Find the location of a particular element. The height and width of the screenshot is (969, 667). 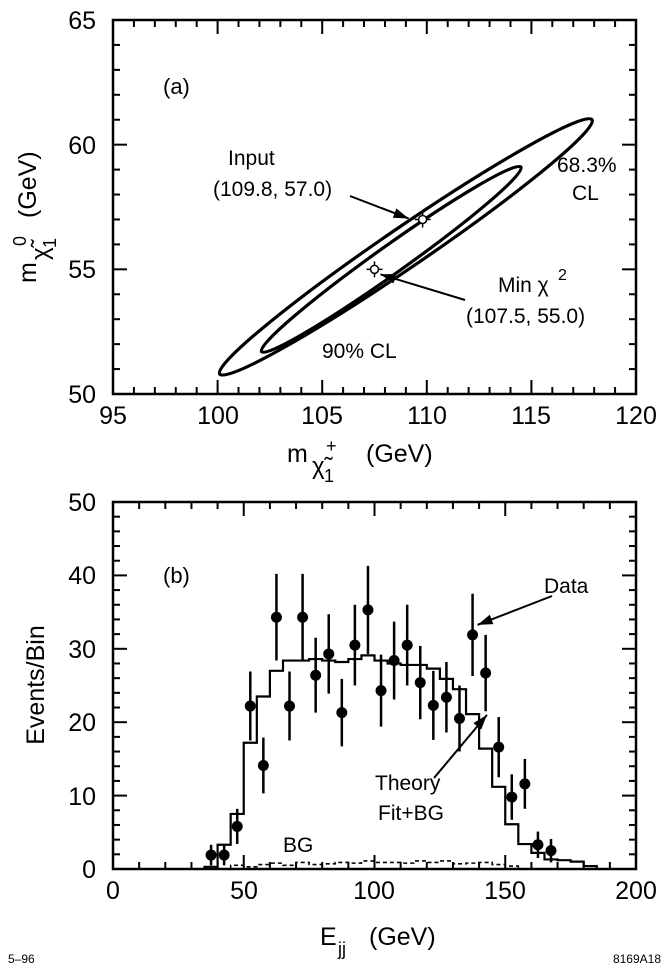

b-ytick-label: 30 is located at coordinates (82, 650).